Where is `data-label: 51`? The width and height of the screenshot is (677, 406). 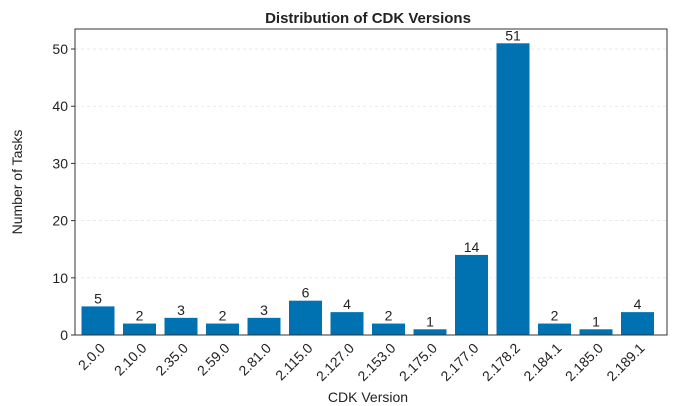
data-label: 51 is located at coordinates (513, 35).